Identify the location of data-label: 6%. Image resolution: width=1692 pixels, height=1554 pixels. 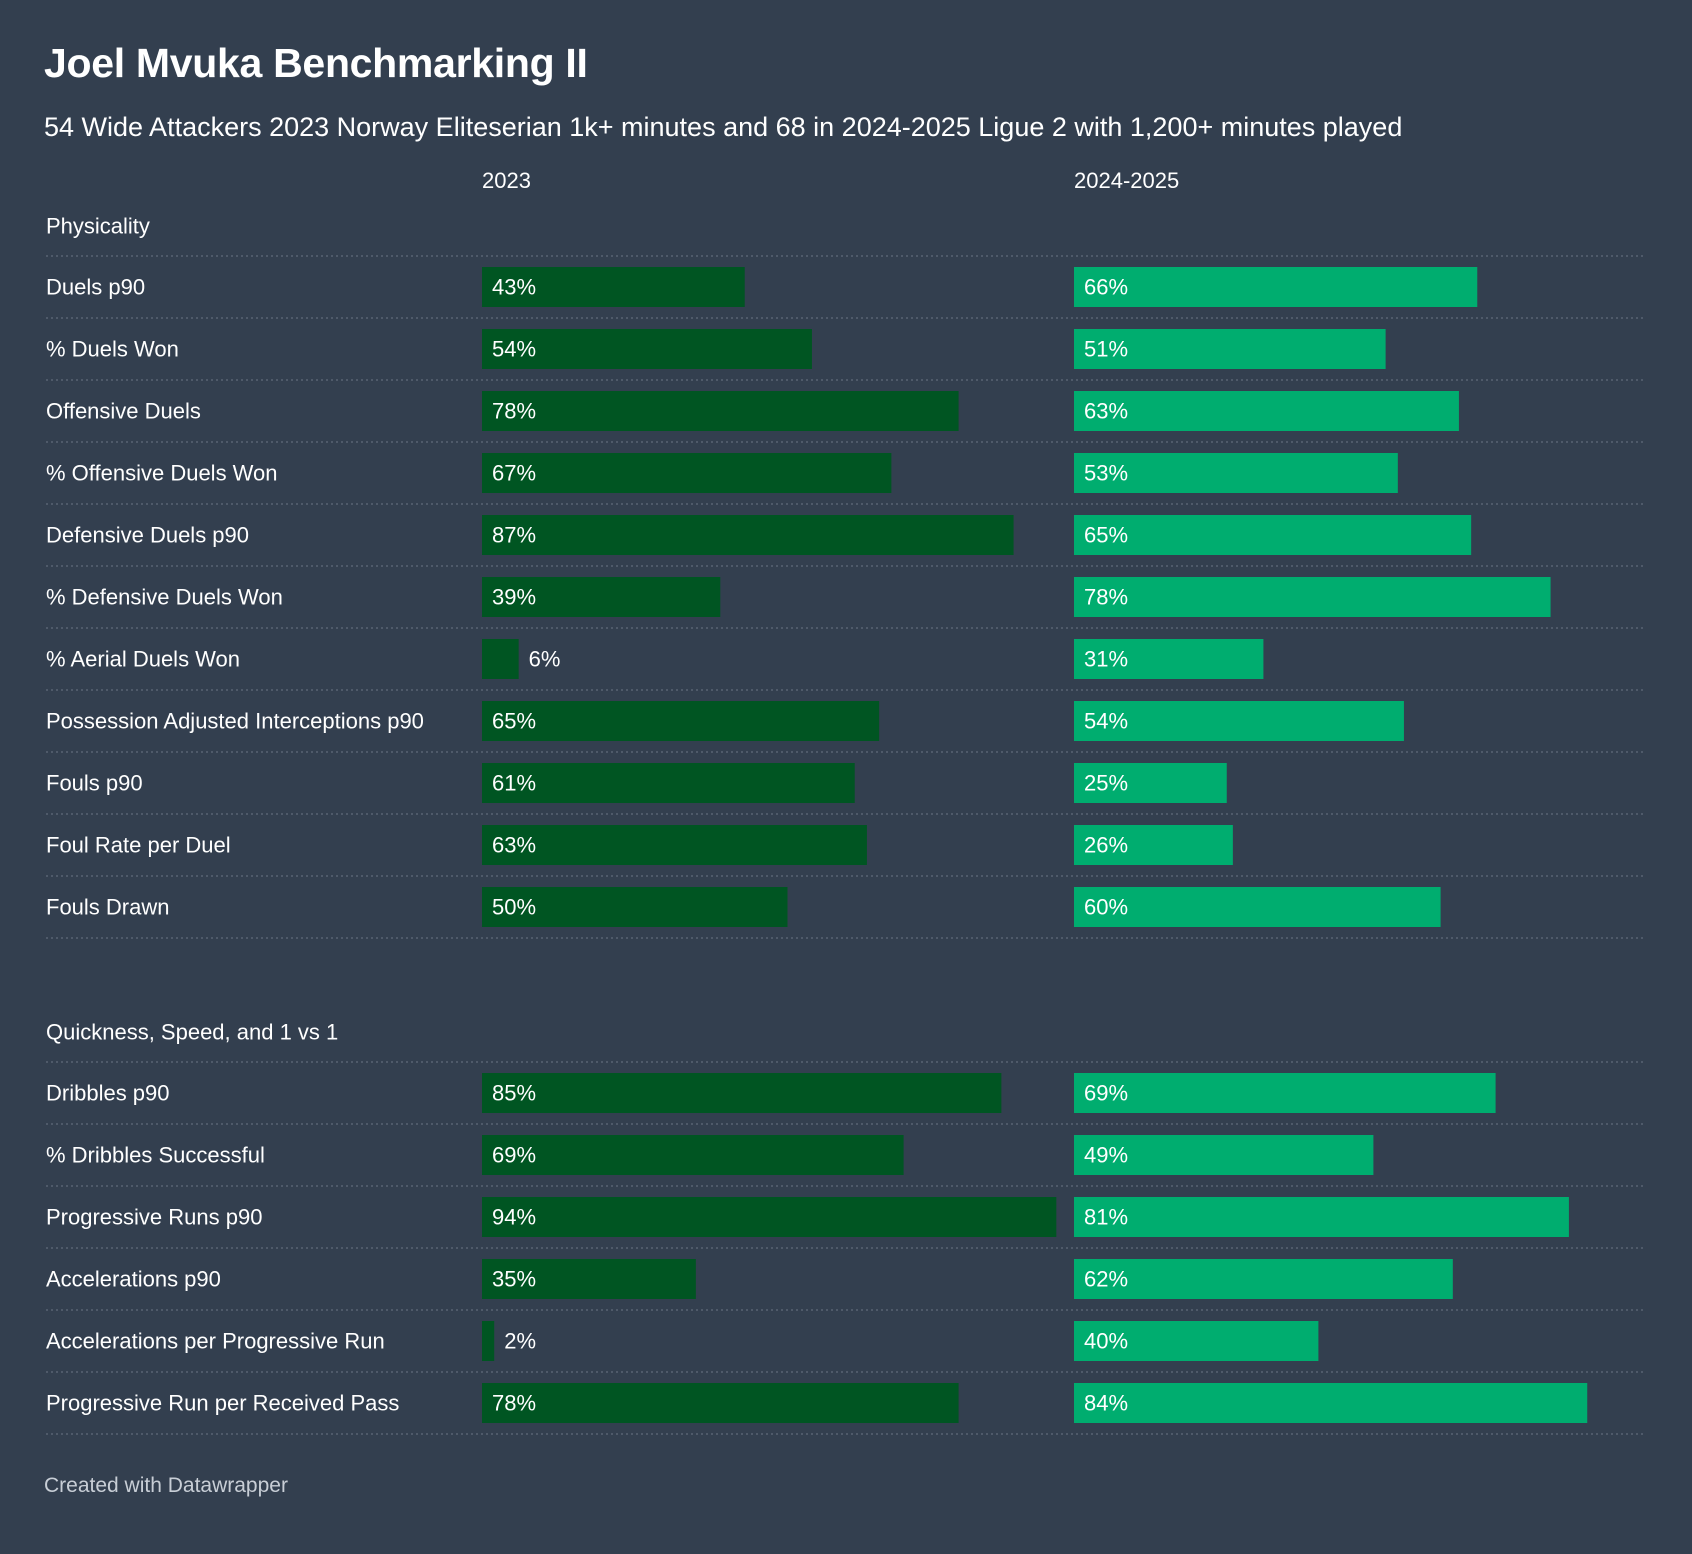
(545, 659).